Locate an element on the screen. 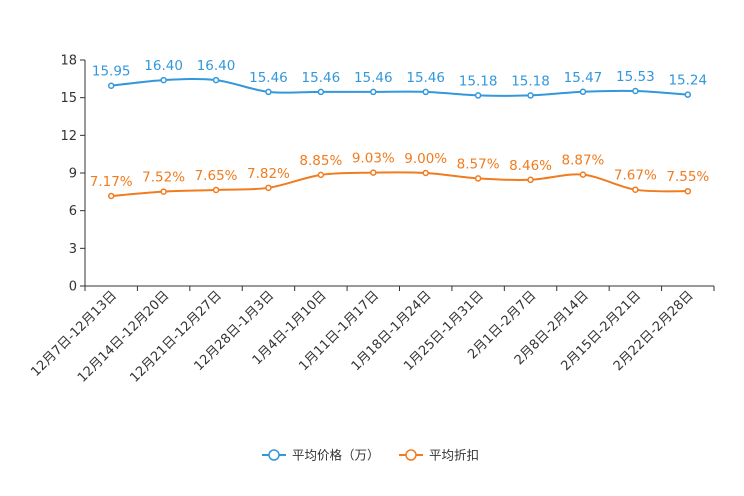 Image resolution: width=744 pixels, height=496 pixels. y-tick-label: 0 is located at coordinates (73, 287).